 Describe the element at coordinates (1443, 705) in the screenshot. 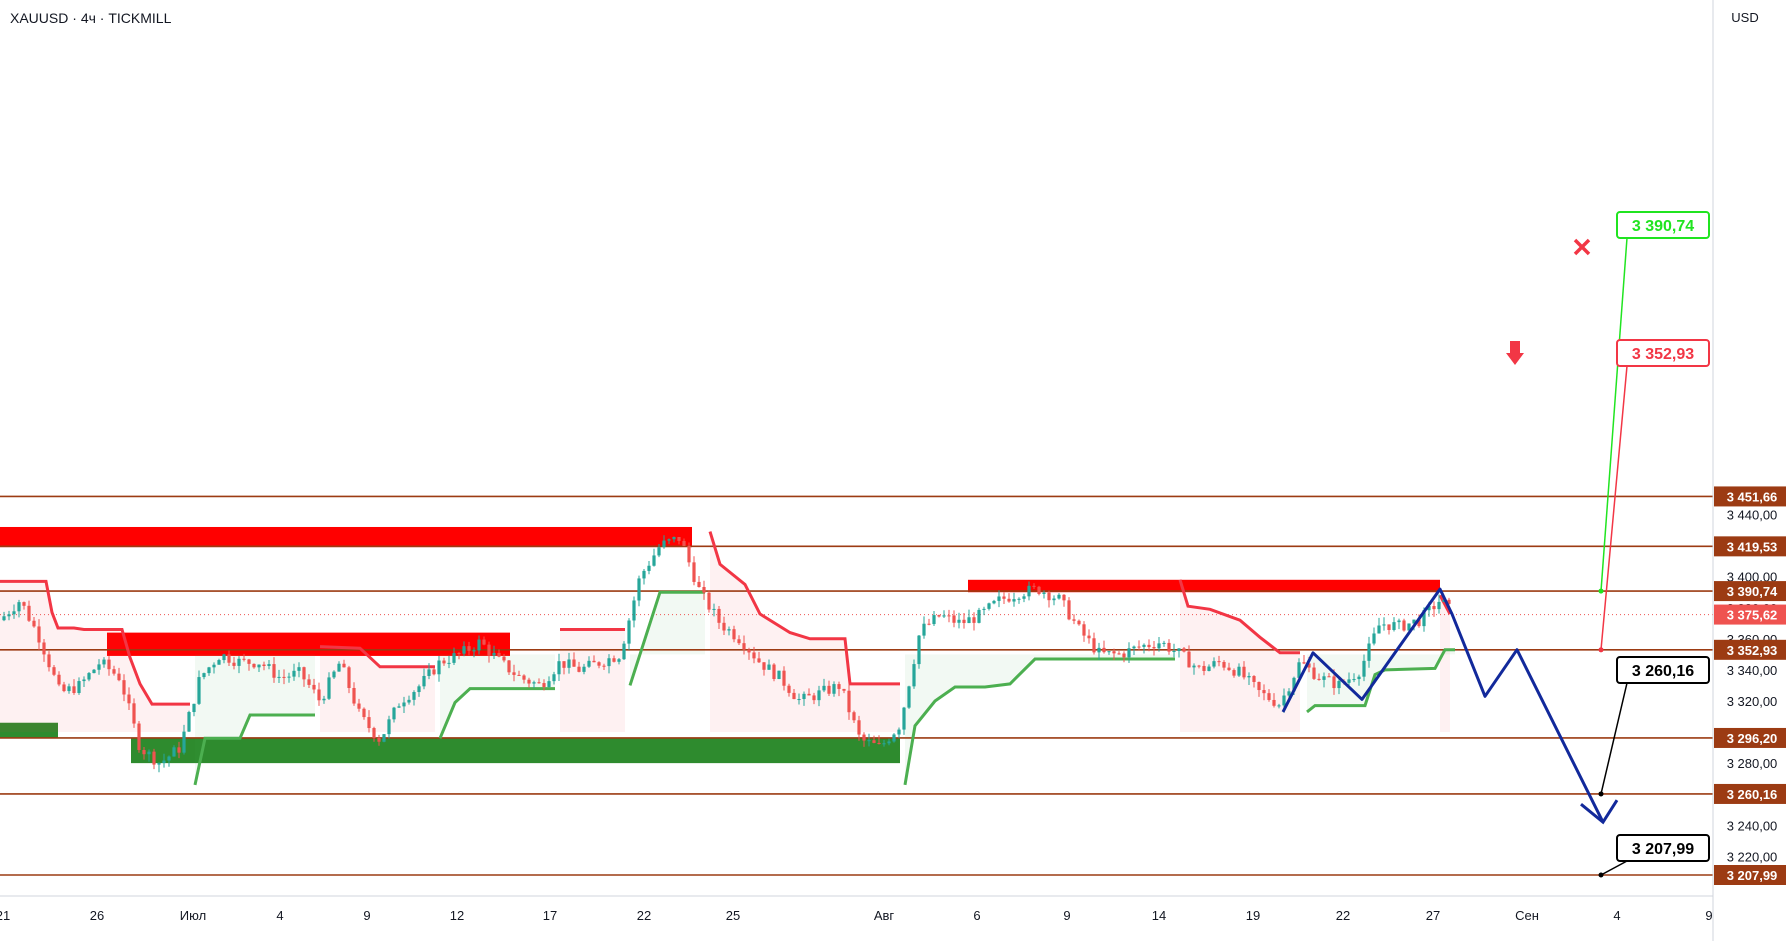

I see `forecast-path` at that location.